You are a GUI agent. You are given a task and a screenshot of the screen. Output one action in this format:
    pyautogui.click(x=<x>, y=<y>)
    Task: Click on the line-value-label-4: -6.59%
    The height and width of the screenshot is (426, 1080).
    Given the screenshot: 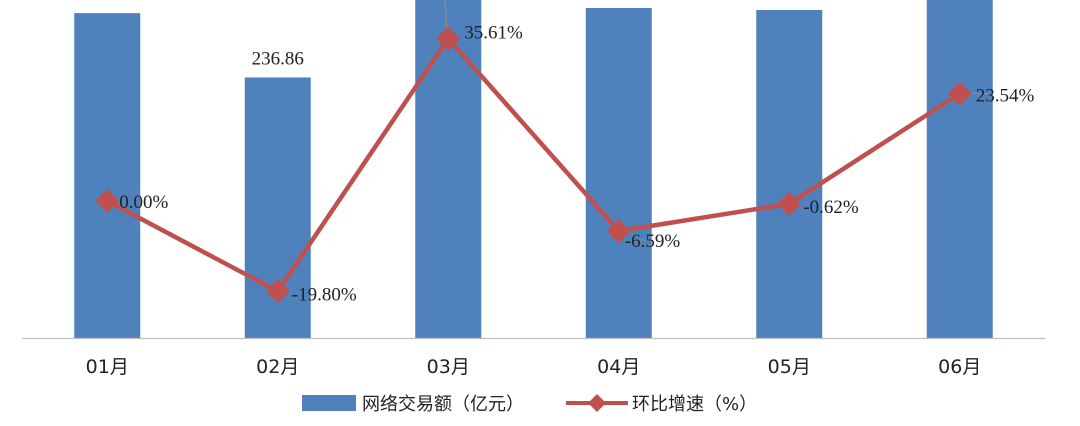 What is the action you would take?
    pyautogui.click(x=653, y=241)
    